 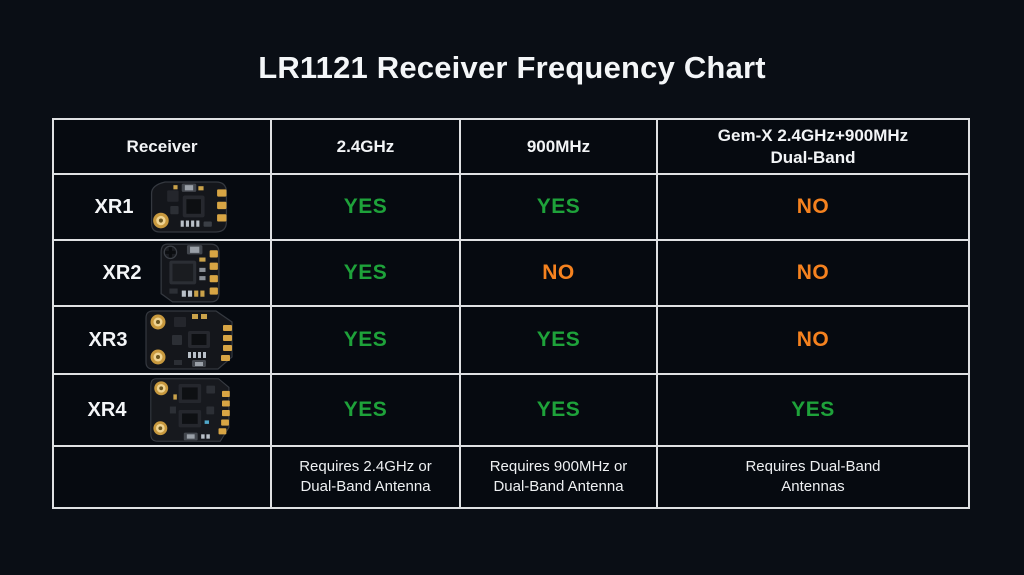 I want to click on footer-cell-empty, so click(x=162, y=477).